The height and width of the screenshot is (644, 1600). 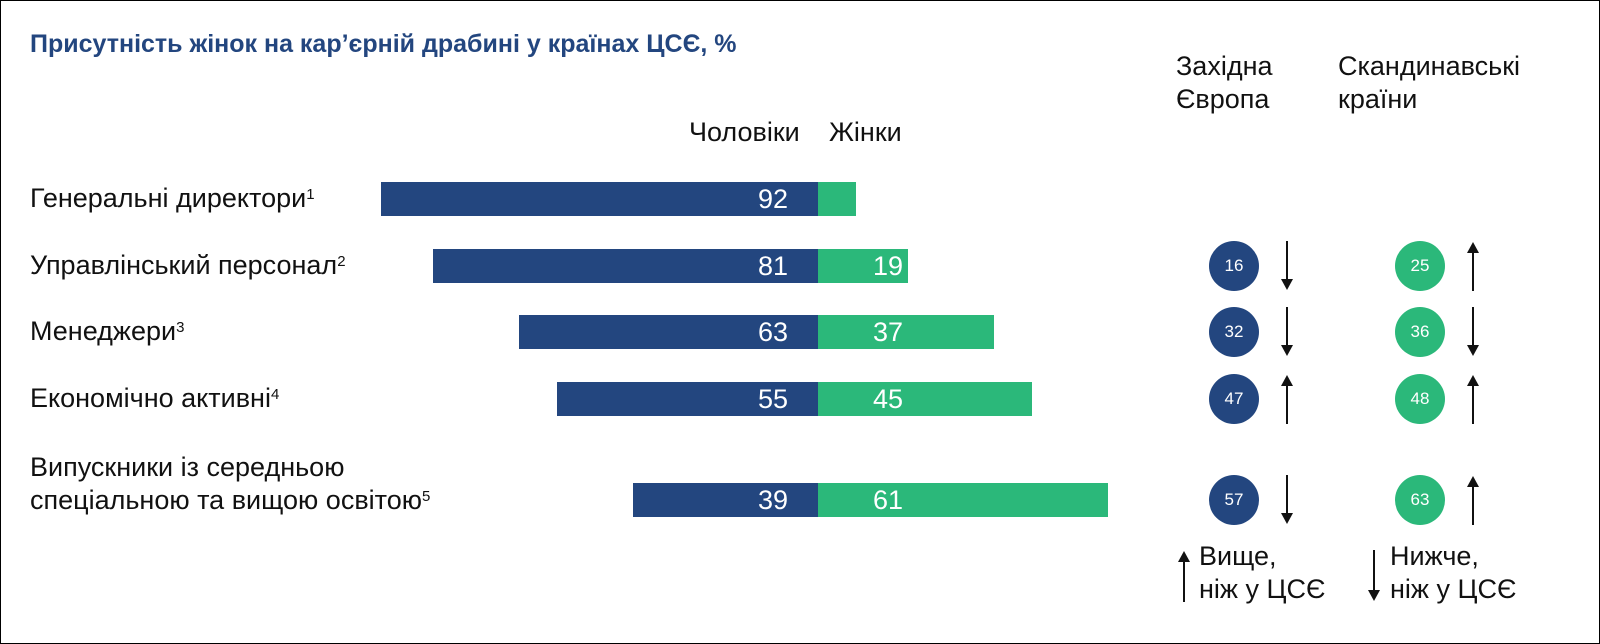 I want to click on row-label: Менеджери3, so click(x=107, y=331).